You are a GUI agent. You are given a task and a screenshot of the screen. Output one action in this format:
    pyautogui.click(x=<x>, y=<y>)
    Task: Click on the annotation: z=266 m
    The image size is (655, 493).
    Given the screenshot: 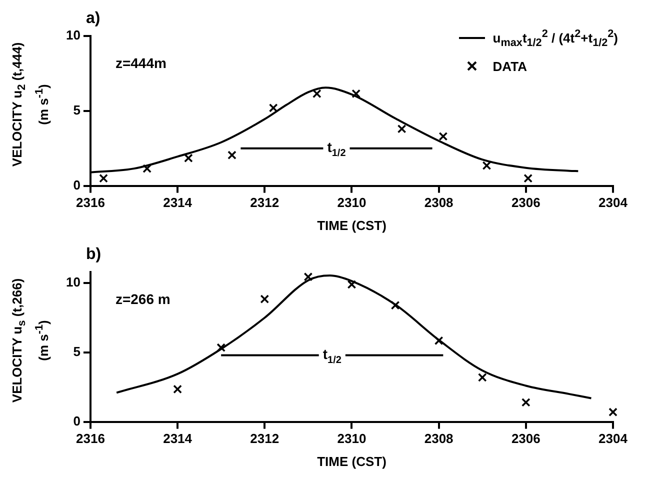 What is the action you would take?
    pyautogui.click(x=142, y=298)
    